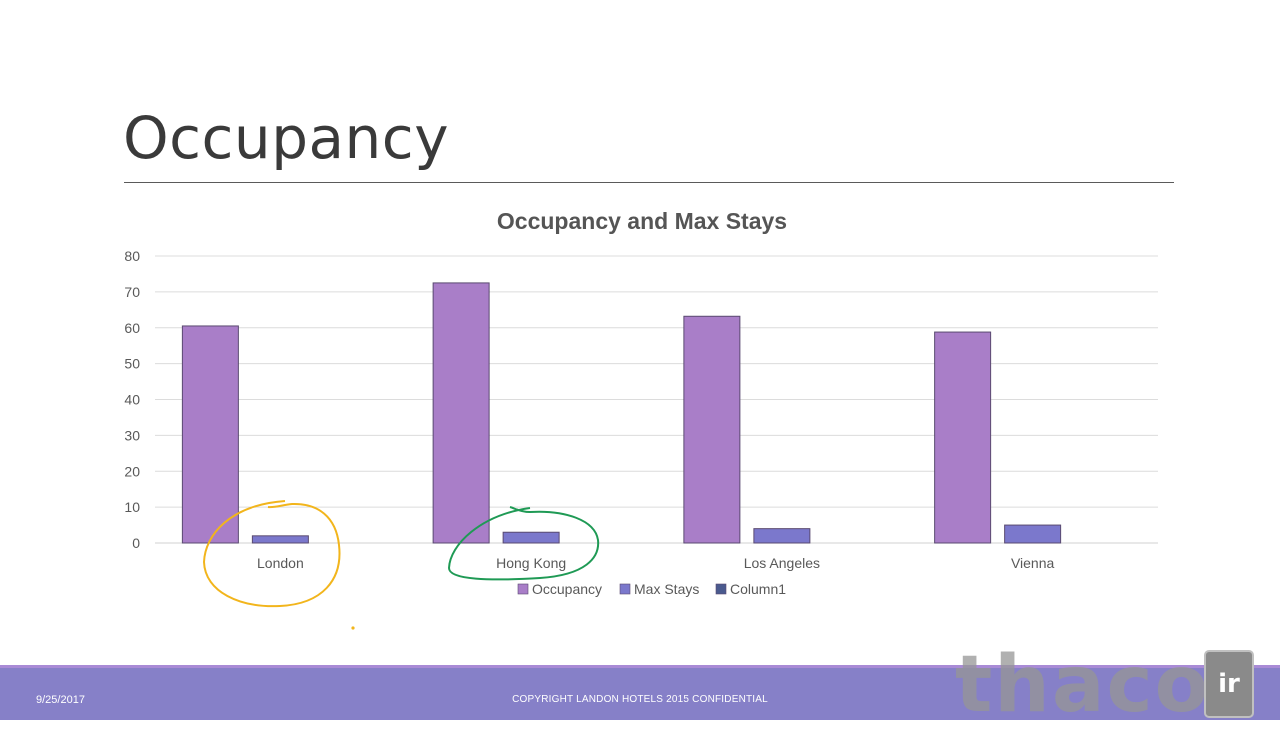  What do you see at coordinates (567, 589) in the screenshot?
I see `legend-label: Occupancy` at bounding box center [567, 589].